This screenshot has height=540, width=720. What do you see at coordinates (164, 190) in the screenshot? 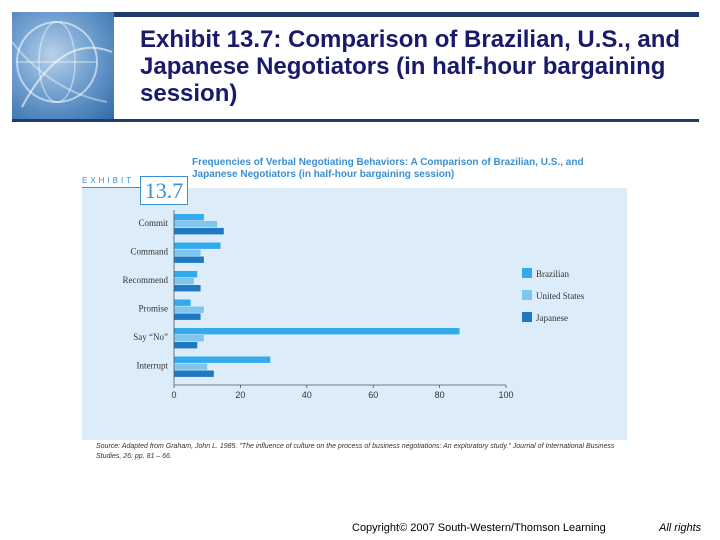
I see `exhibit-number: 13.7` at bounding box center [164, 190].